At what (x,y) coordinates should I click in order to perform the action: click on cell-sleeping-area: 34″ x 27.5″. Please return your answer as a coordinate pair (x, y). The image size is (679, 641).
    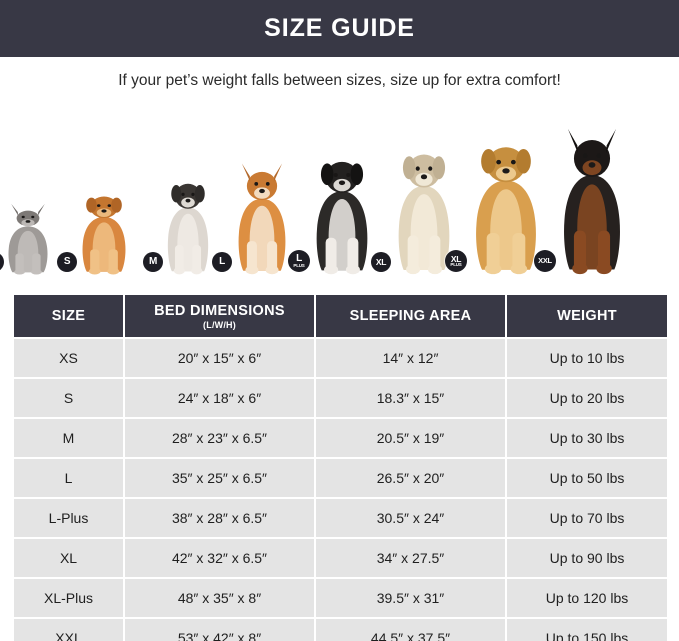
    Looking at the image, I should click on (410, 558).